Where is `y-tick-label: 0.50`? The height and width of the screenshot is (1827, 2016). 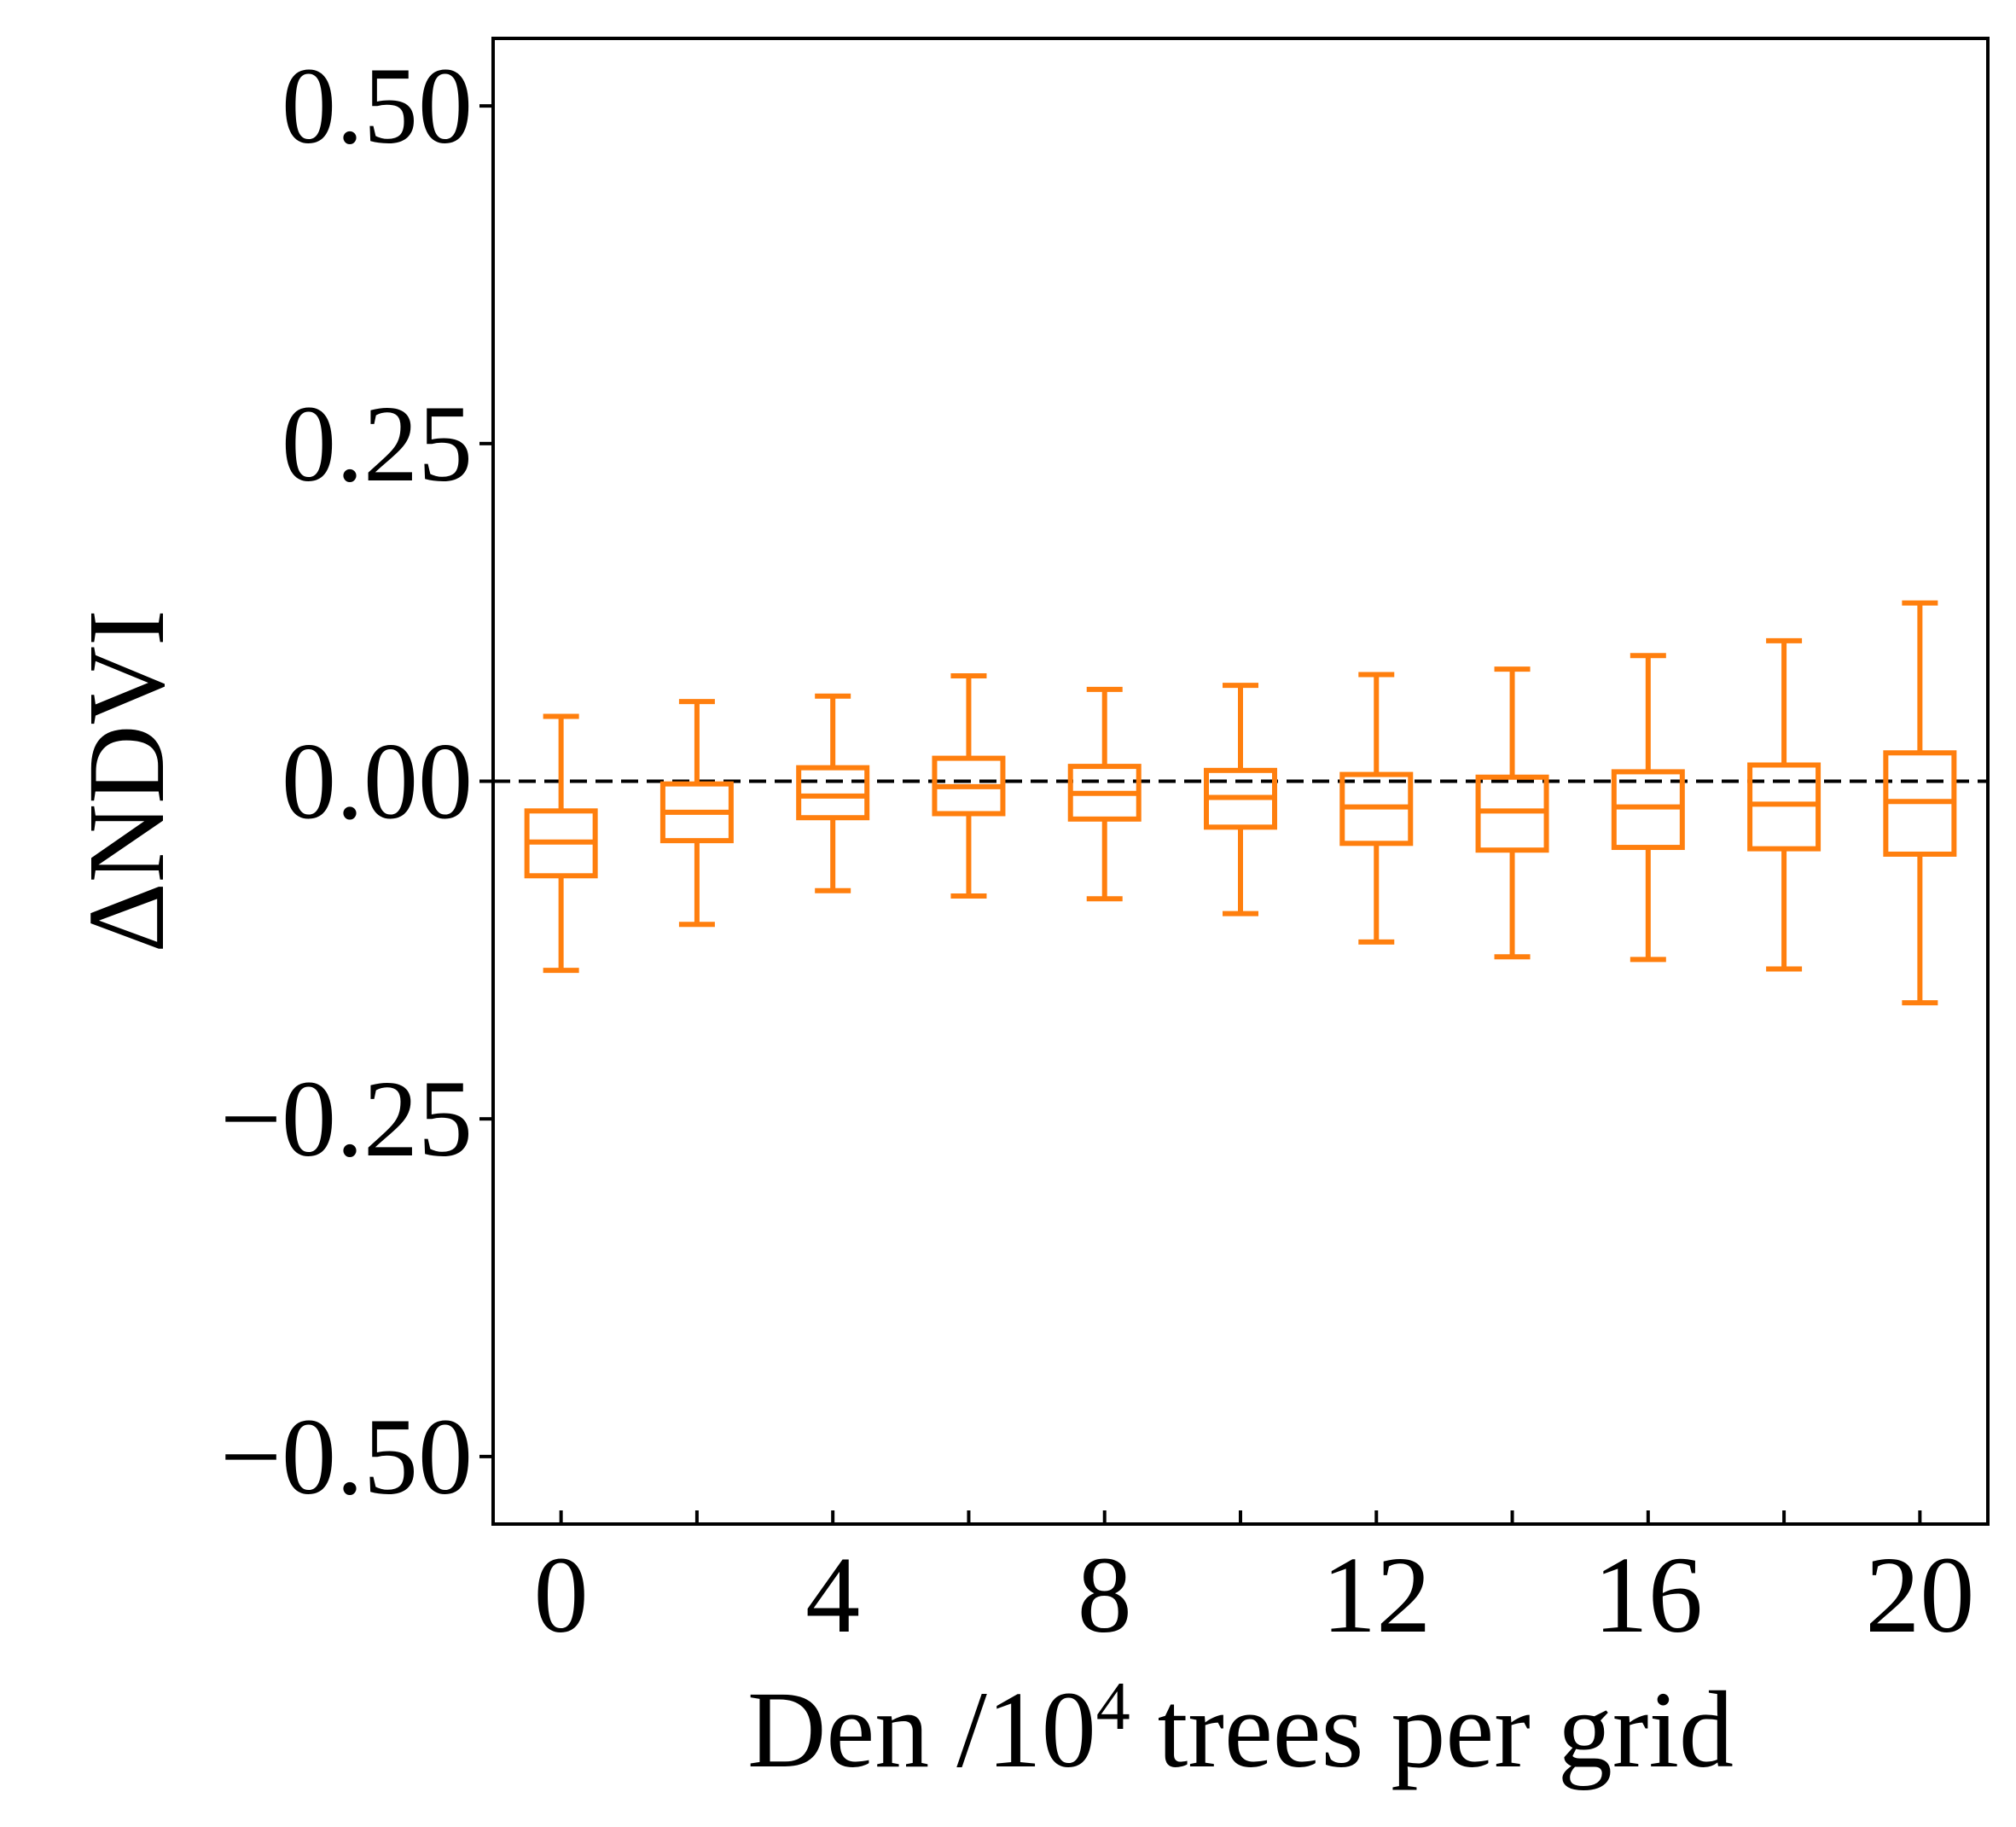
y-tick-label: 0.50 is located at coordinates (377, 106).